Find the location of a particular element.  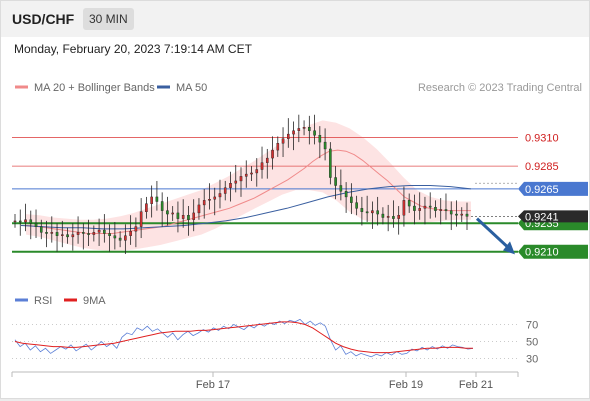

x-tick-label: Feb 17 is located at coordinates (213, 385).